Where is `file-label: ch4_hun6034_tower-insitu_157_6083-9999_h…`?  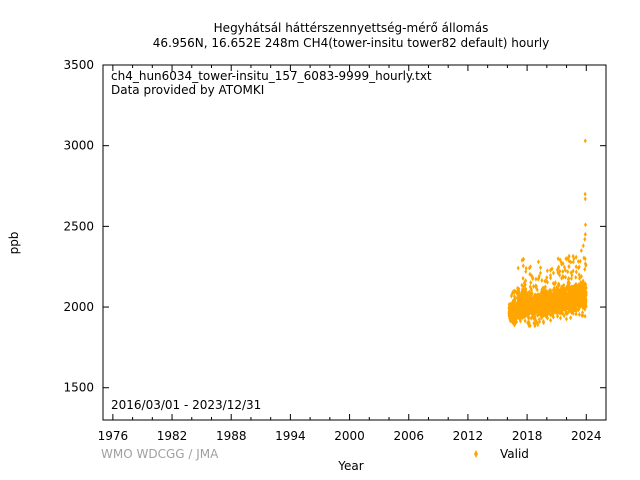
file-label: ch4_hun6034_tower-insitu_157_6083-9999_h… is located at coordinates (271, 76).